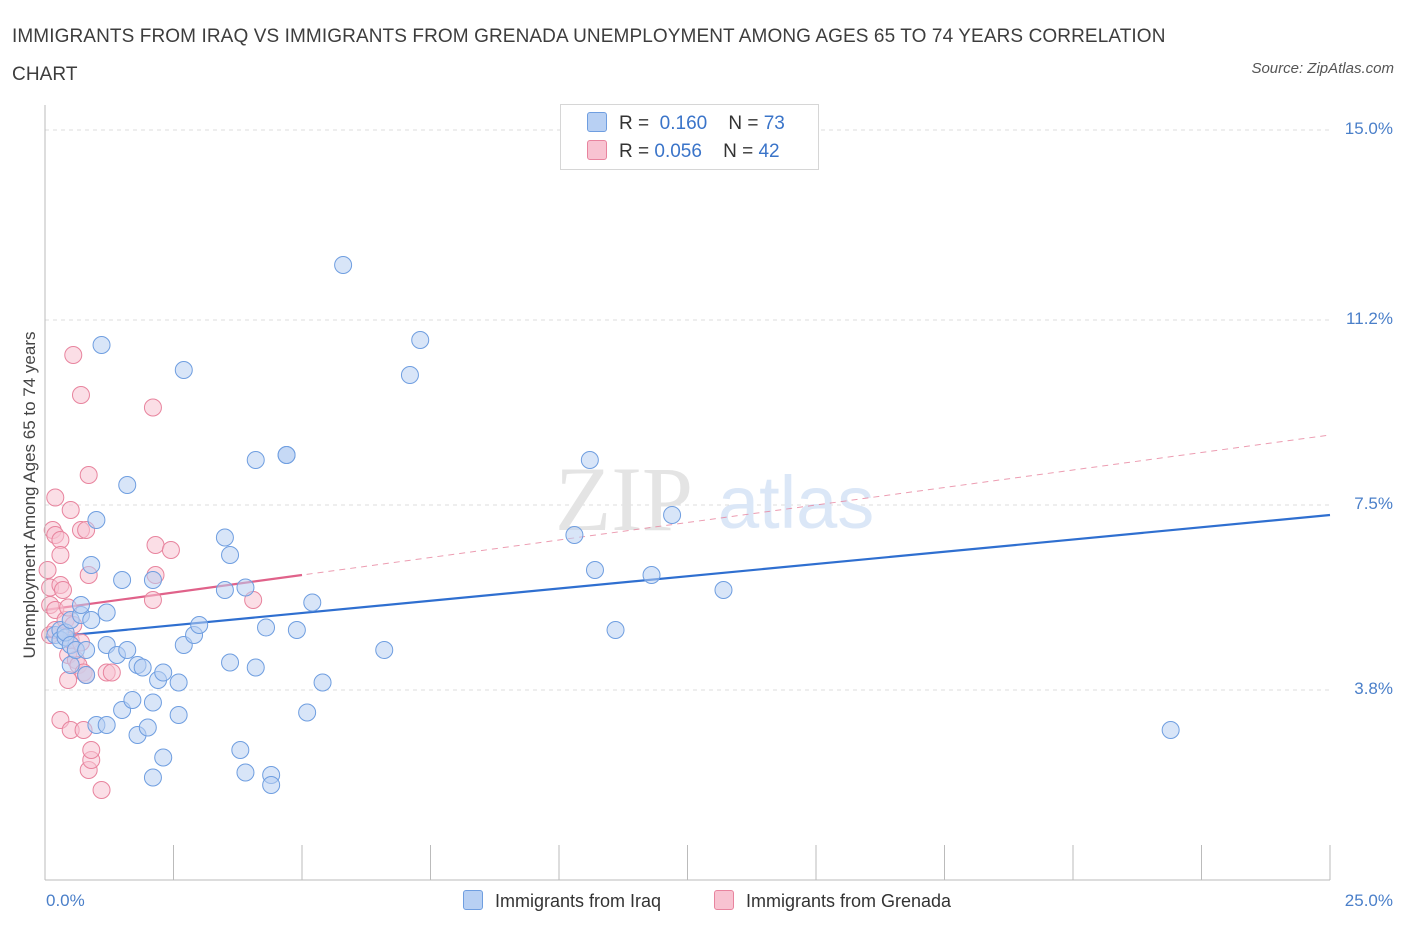 The height and width of the screenshot is (930, 1406). I want to click on y-tick-label-3: 15.0%, so click(1368, 128).